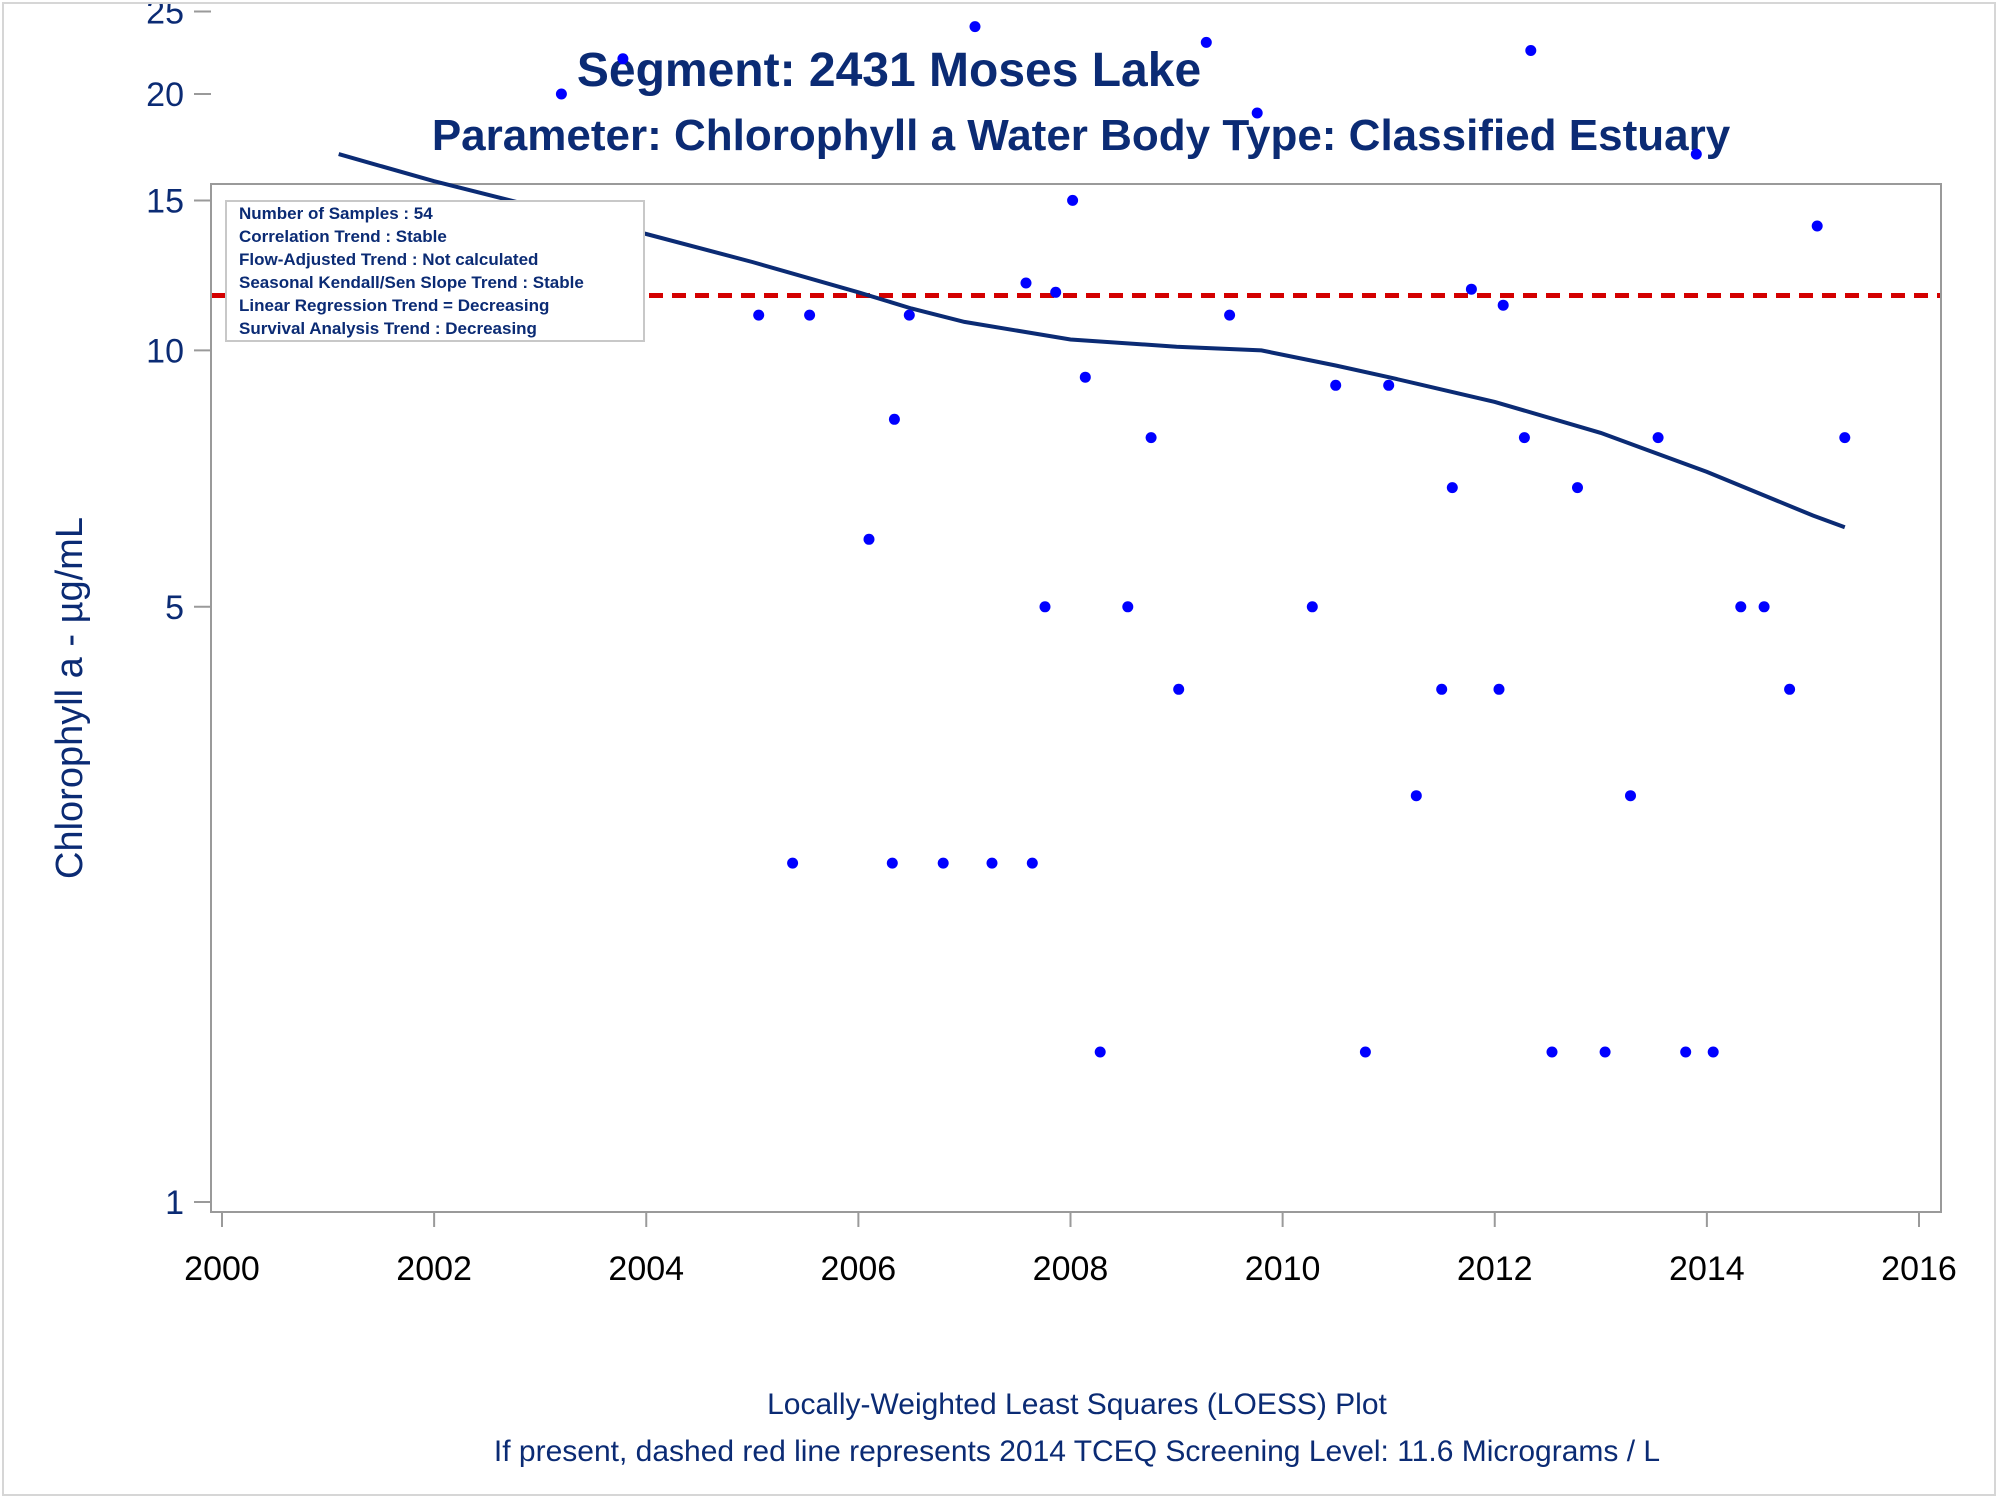  What do you see at coordinates (165, 201) in the screenshot?
I see `y-tick-label-15: 15` at bounding box center [165, 201].